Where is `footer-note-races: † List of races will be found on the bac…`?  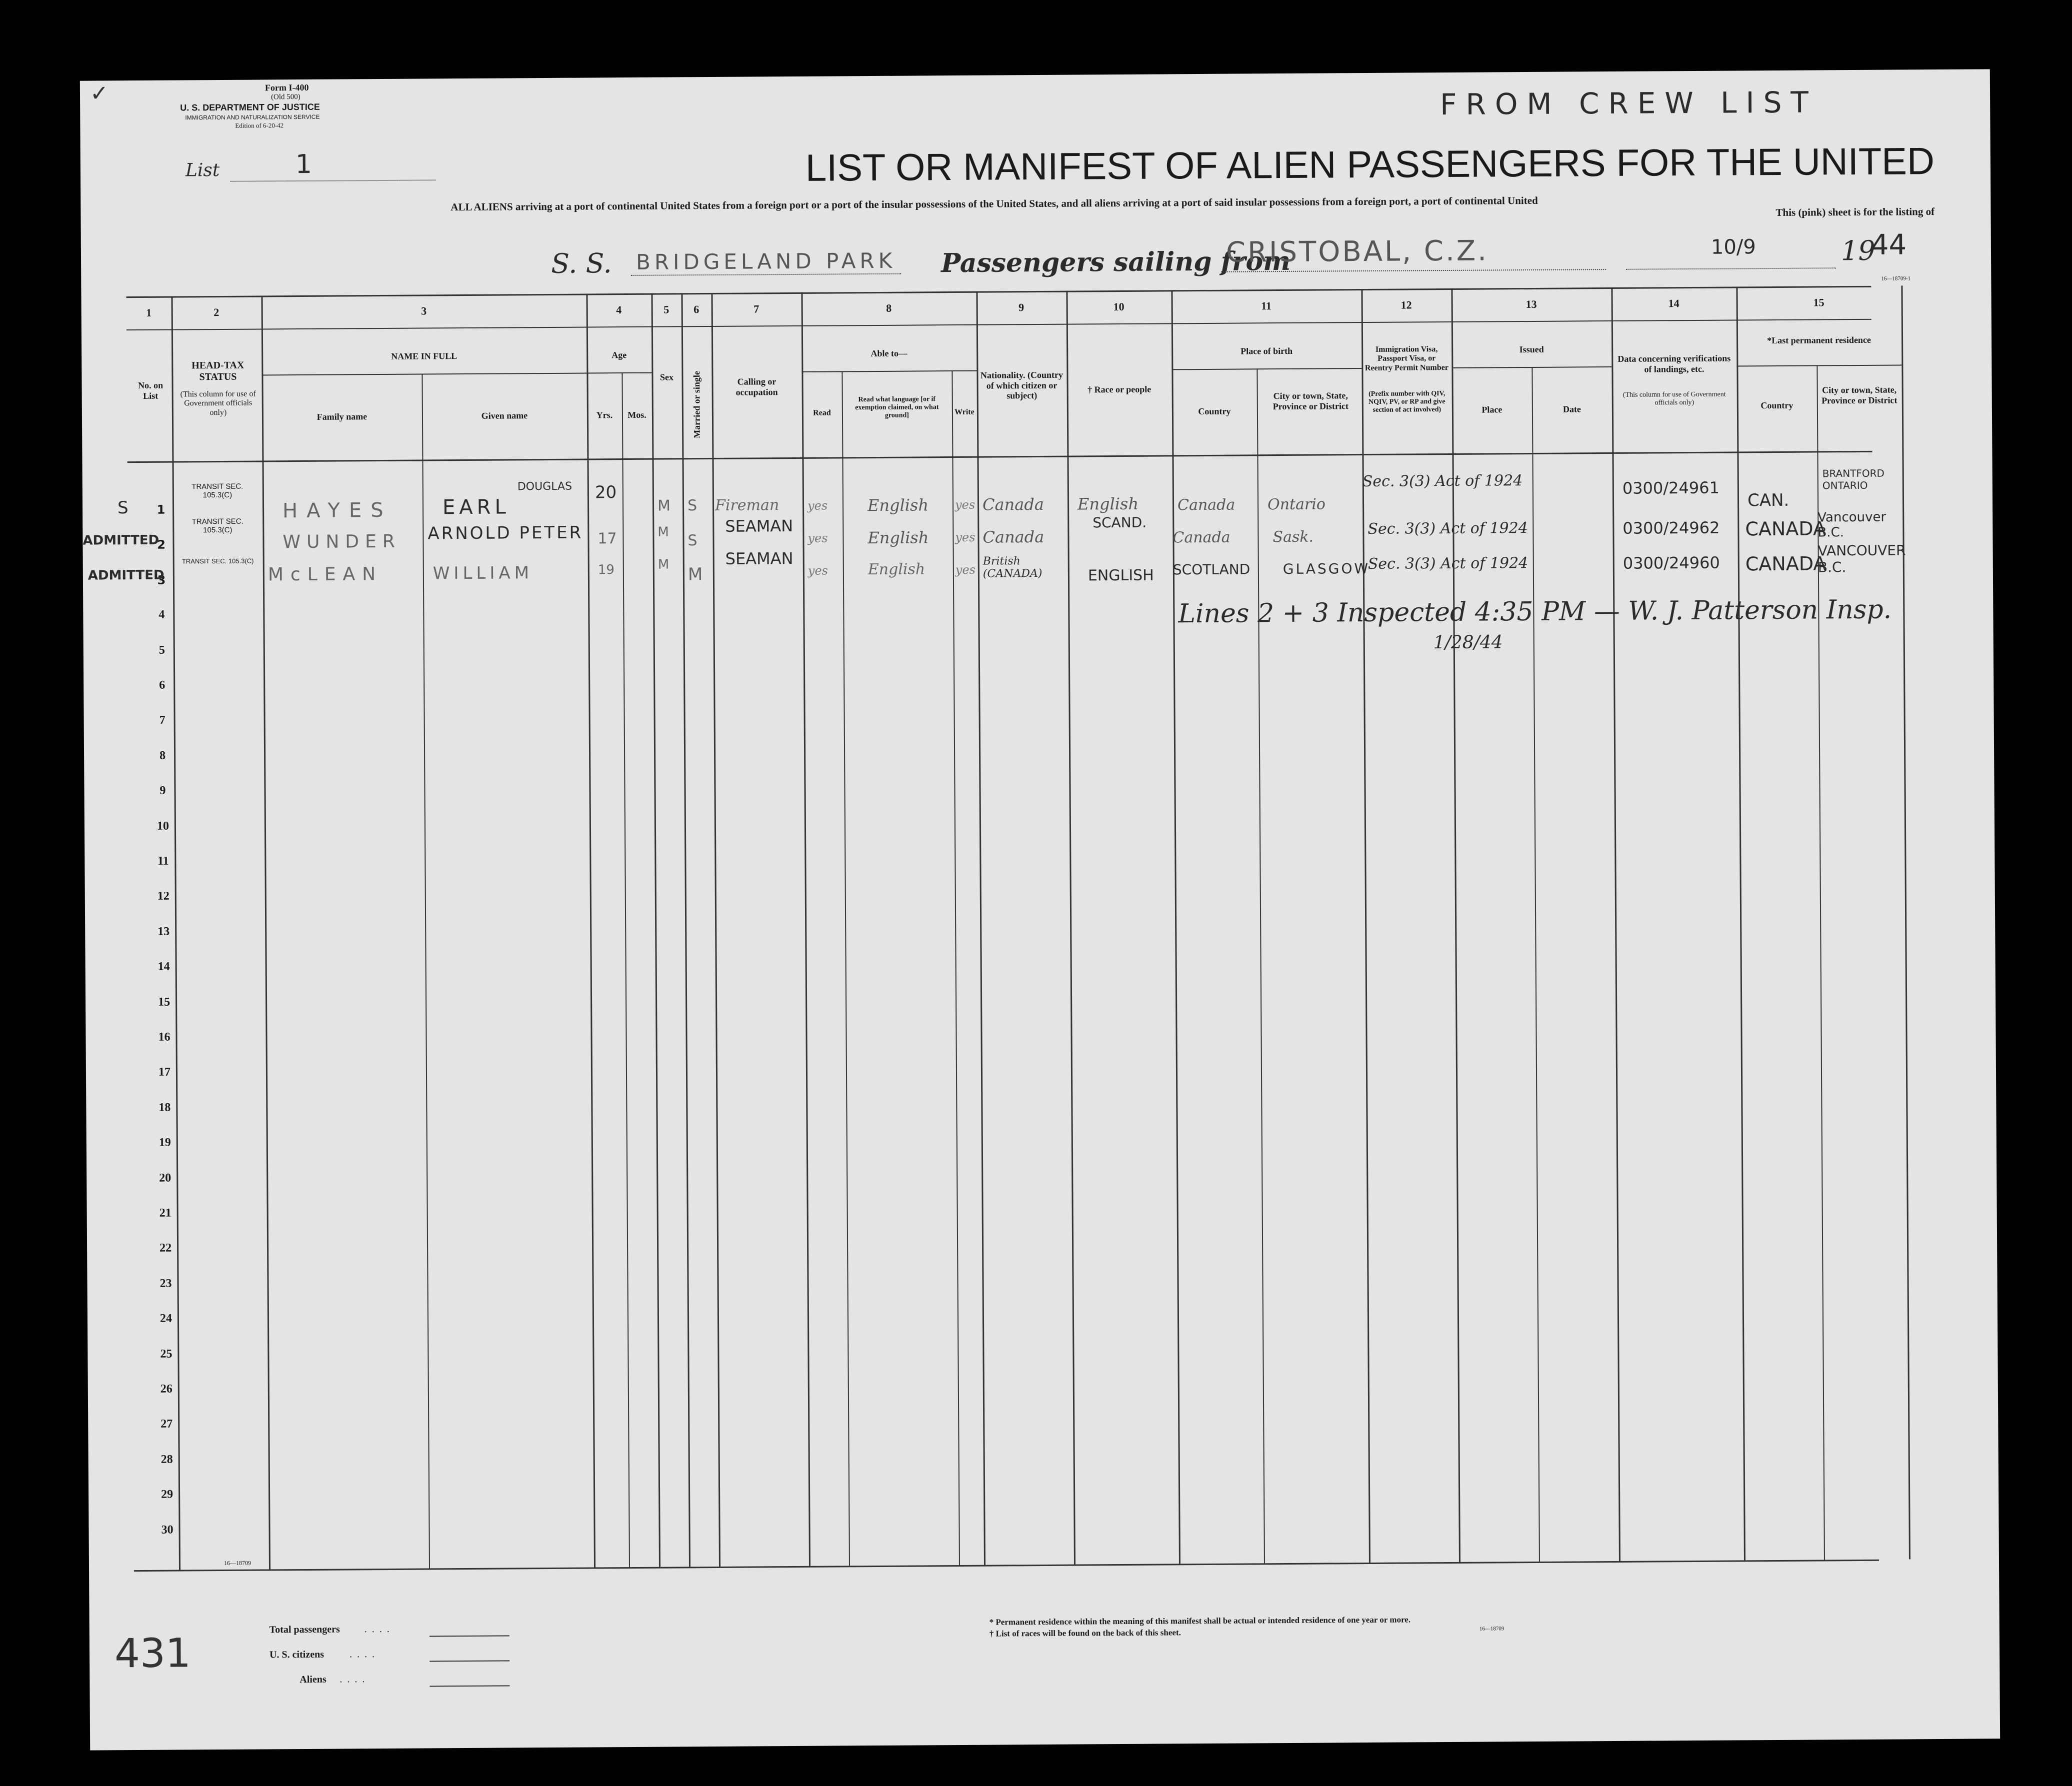
footer-note-races: † List of races will be found on the bac… is located at coordinates (1085, 1633).